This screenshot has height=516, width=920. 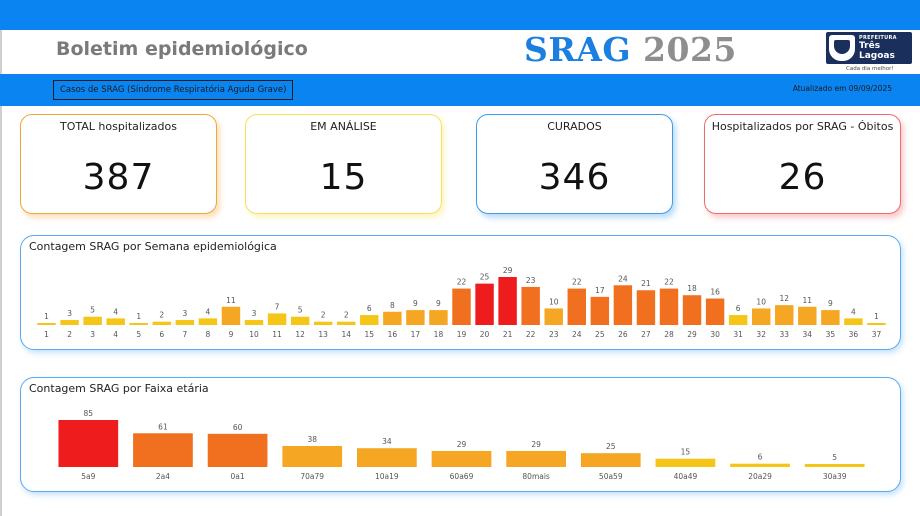 What do you see at coordinates (438, 303) in the screenshot?
I see `bar-value-label: 9` at bounding box center [438, 303].